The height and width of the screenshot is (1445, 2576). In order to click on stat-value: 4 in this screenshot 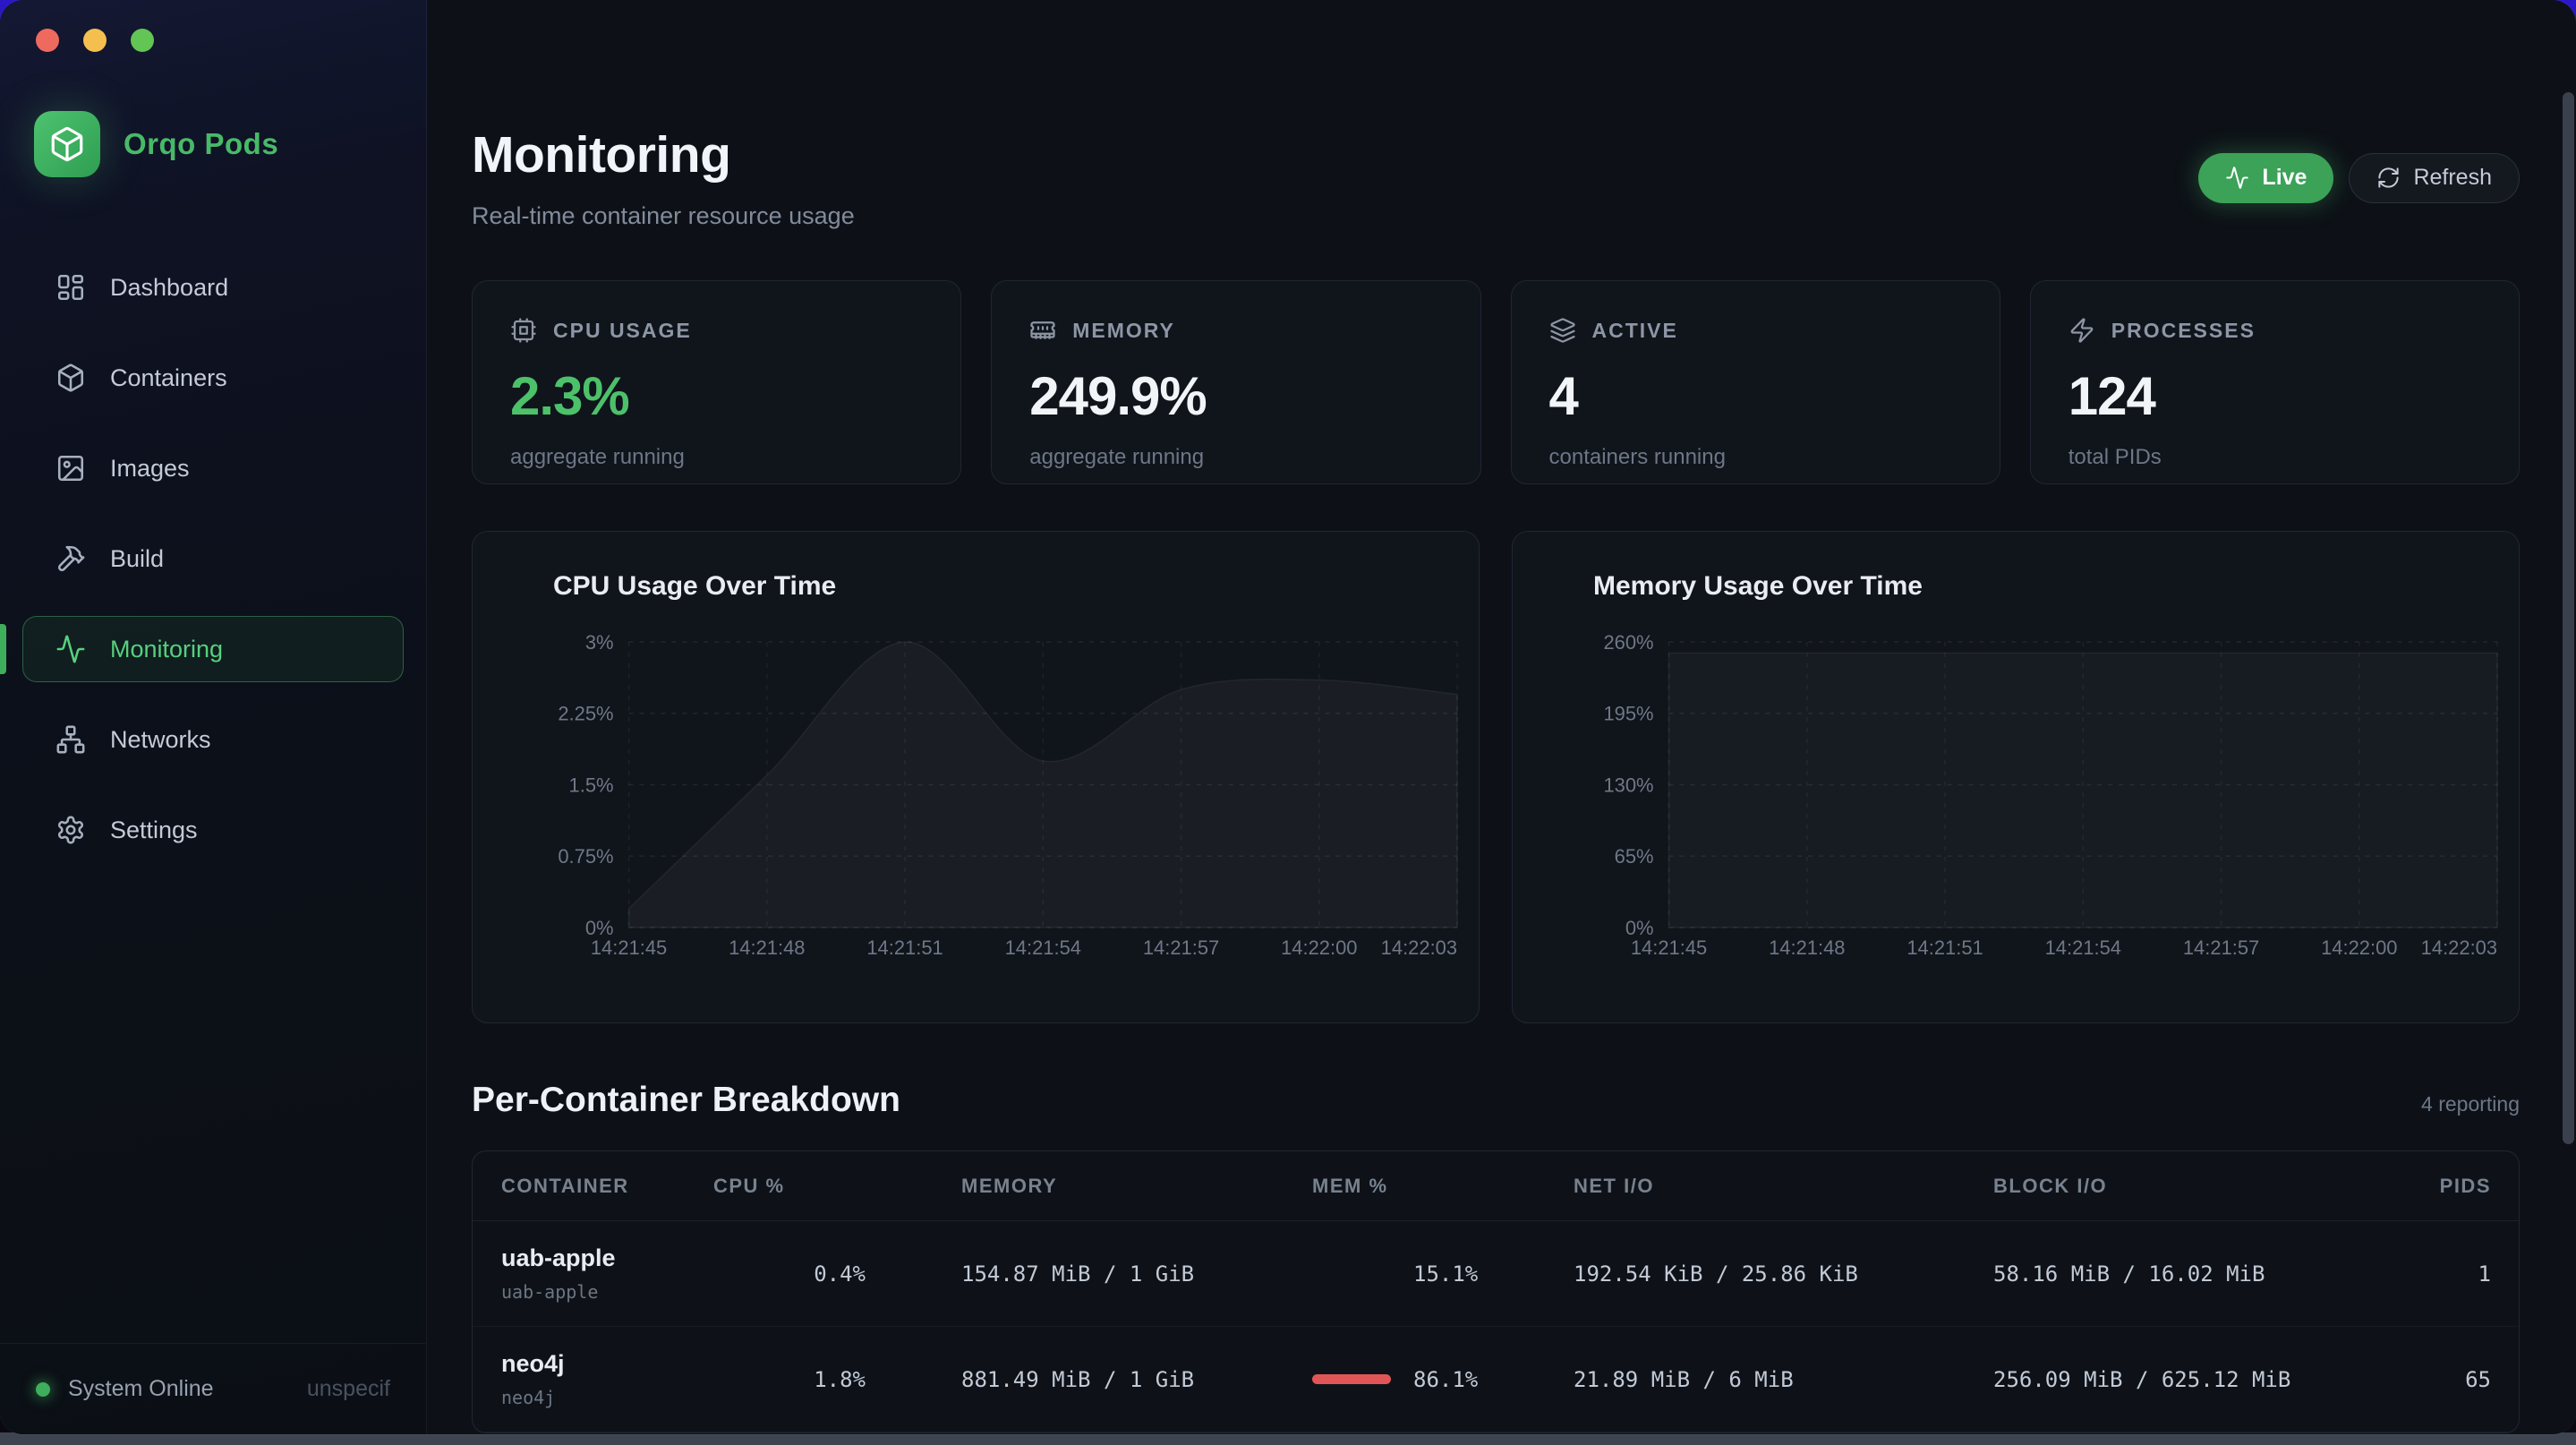, I will do `click(1563, 396)`.